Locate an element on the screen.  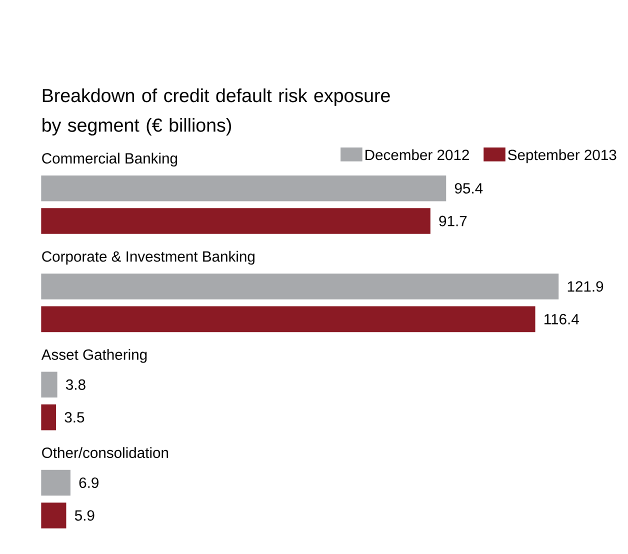
data-label: 5.9 is located at coordinates (84, 515).